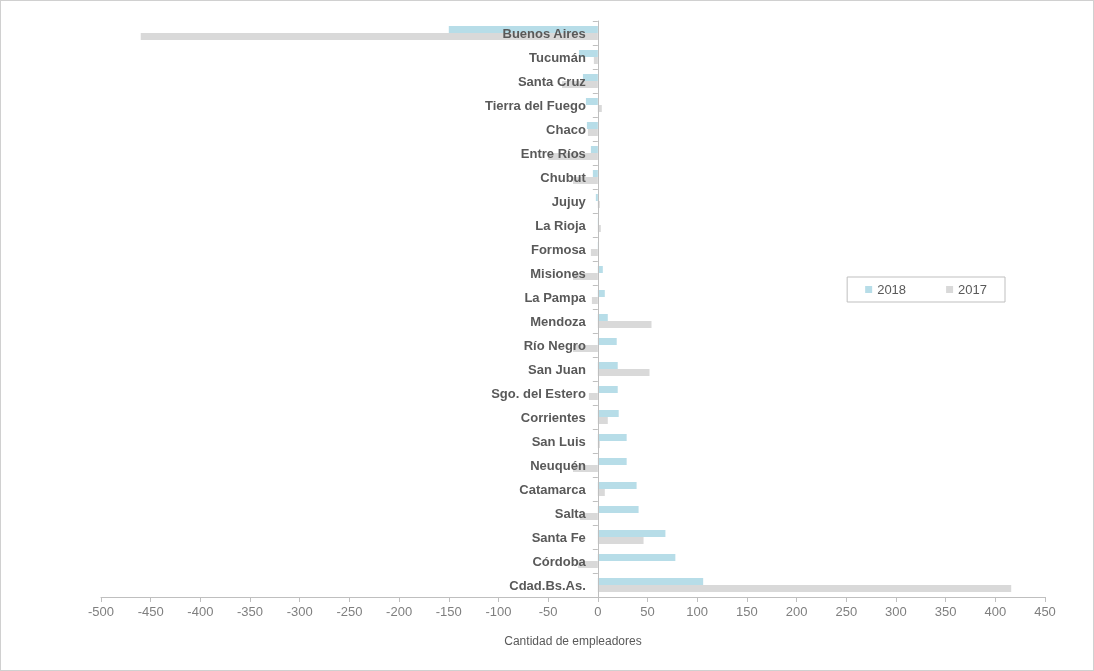 The height and width of the screenshot is (671, 1094). What do you see at coordinates (573, 641) in the screenshot?
I see `x-axis-title: Cantidad de empleadores` at bounding box center [573, 641].